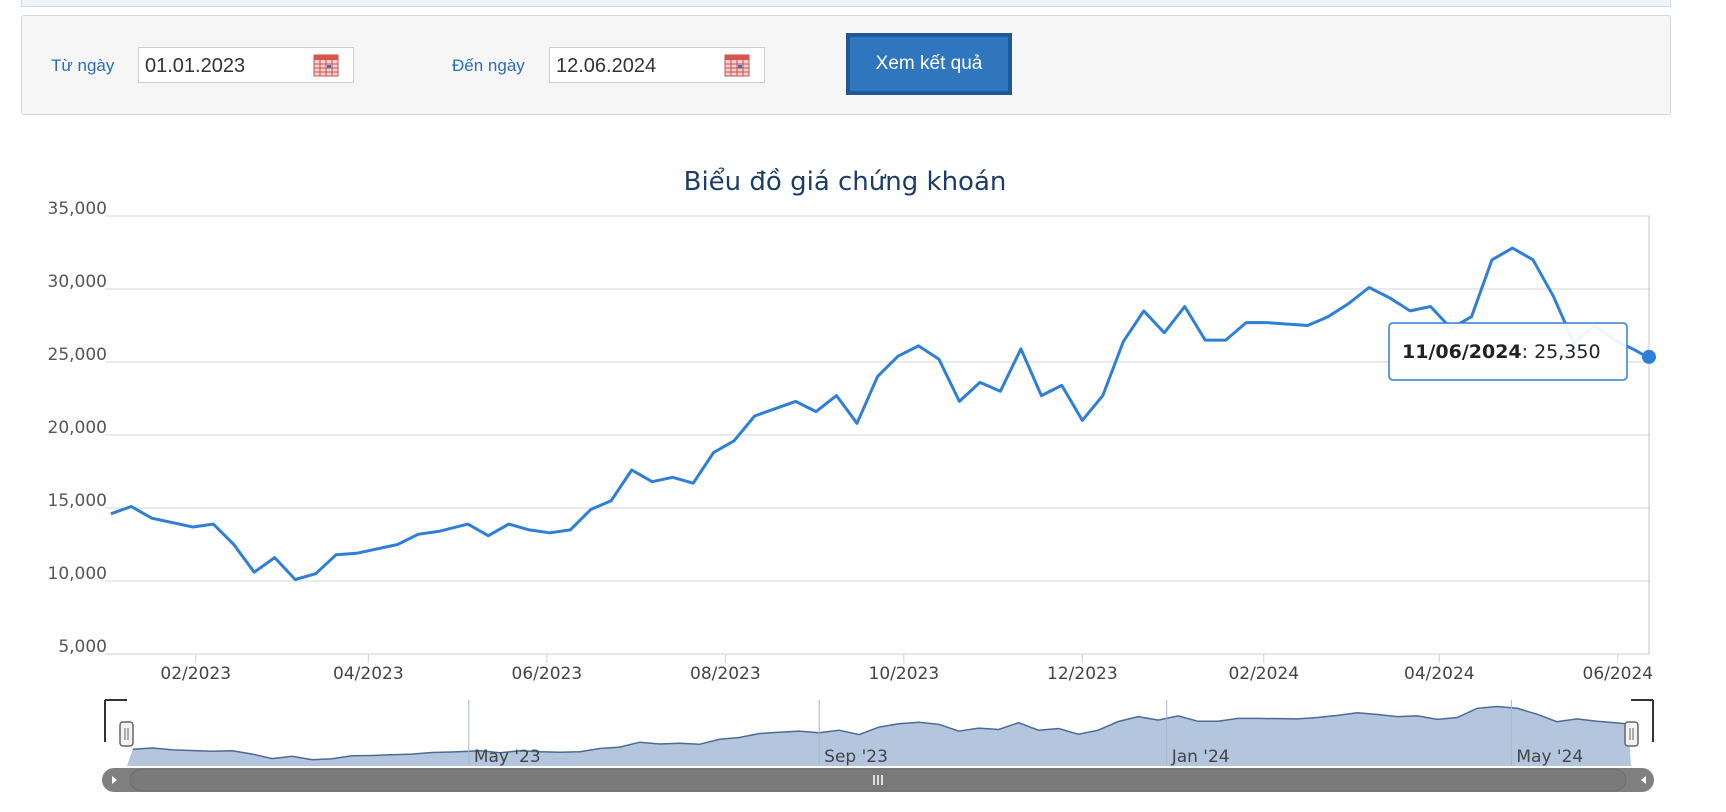 The image size is (1726, 812). I want to click on from-date-label: Từ ngày, so click(83, 65).